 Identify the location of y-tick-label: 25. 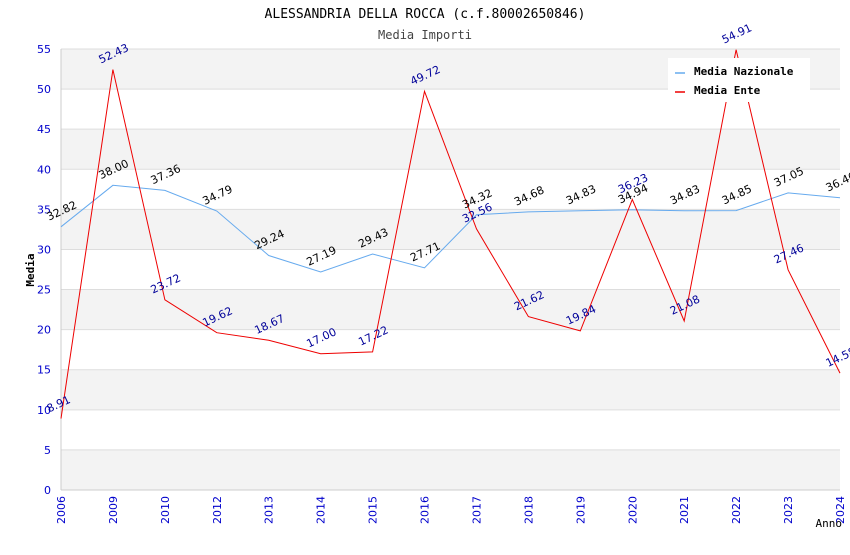
(44, 290).